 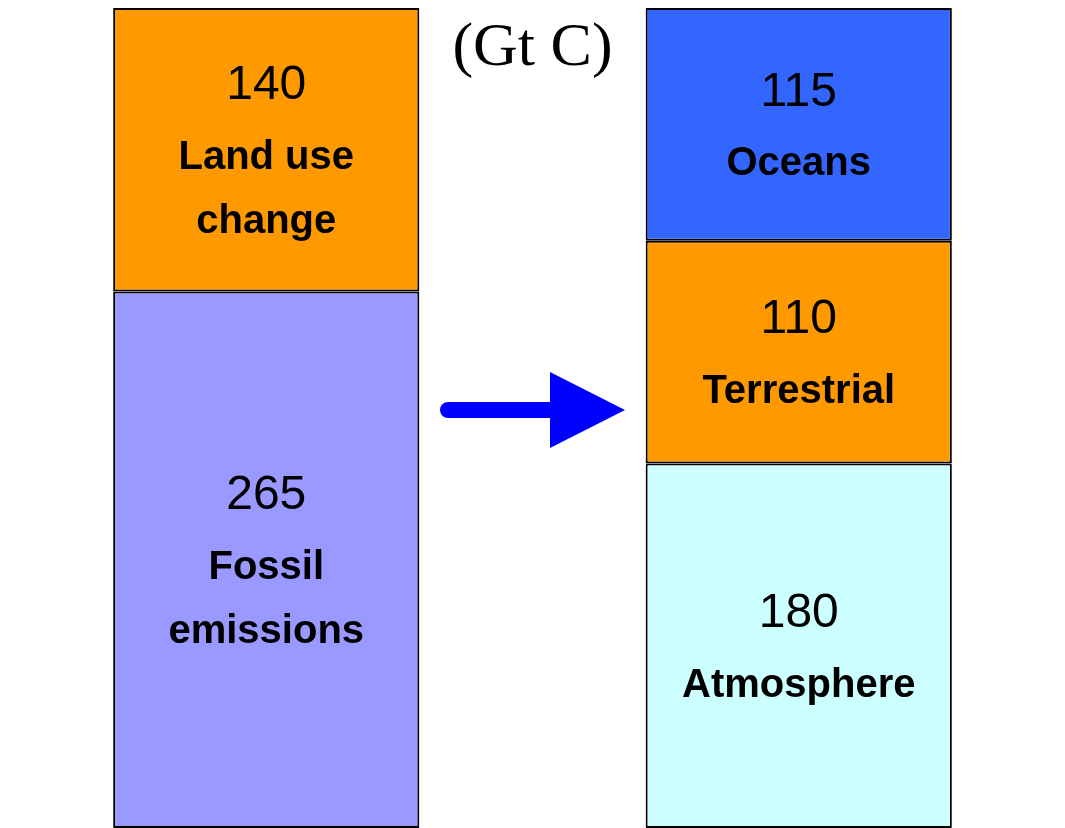 What do you see at coordinates (799, 161) in the screenshot?
I see `series-label: Oceans` at bounding box center [799, 161].